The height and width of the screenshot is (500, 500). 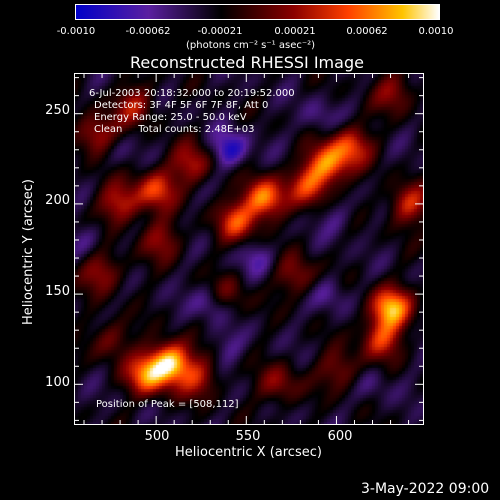 I want to click on annotation-clean-counts: Clean Total counts: 2.48E+03, so click(x=174, y=129).